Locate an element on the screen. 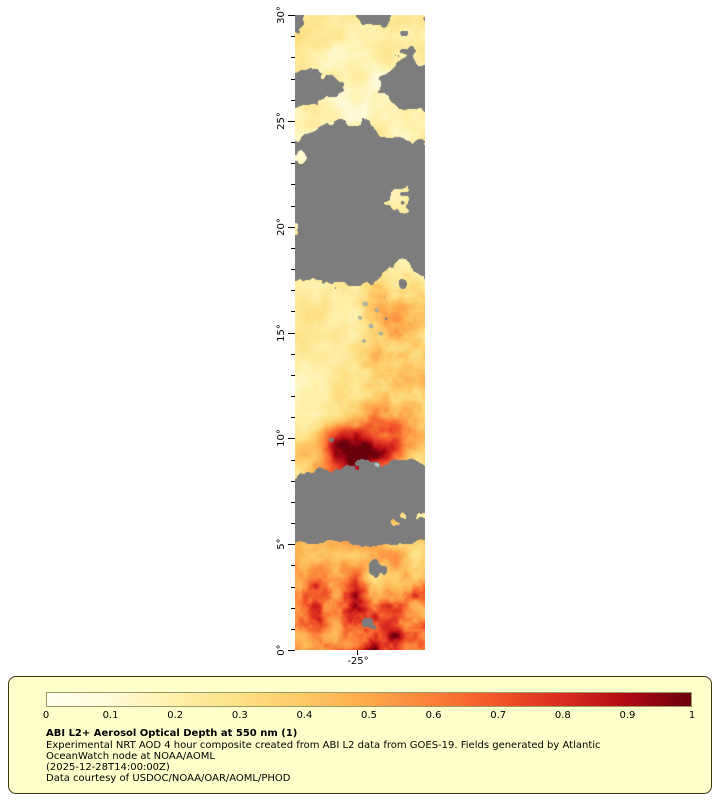 The image size is (720, 800). latitude-tick-label: 20° is located at coordinates (281, 226).